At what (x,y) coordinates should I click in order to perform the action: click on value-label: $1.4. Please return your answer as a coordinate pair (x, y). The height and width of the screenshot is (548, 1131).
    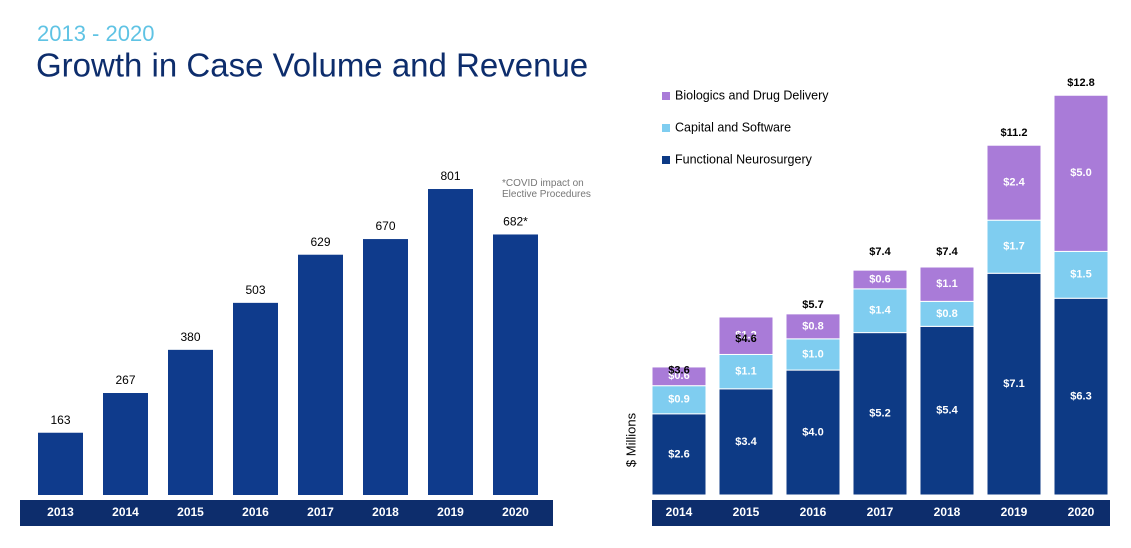
    Looking at the image, I should click on (880, 311).